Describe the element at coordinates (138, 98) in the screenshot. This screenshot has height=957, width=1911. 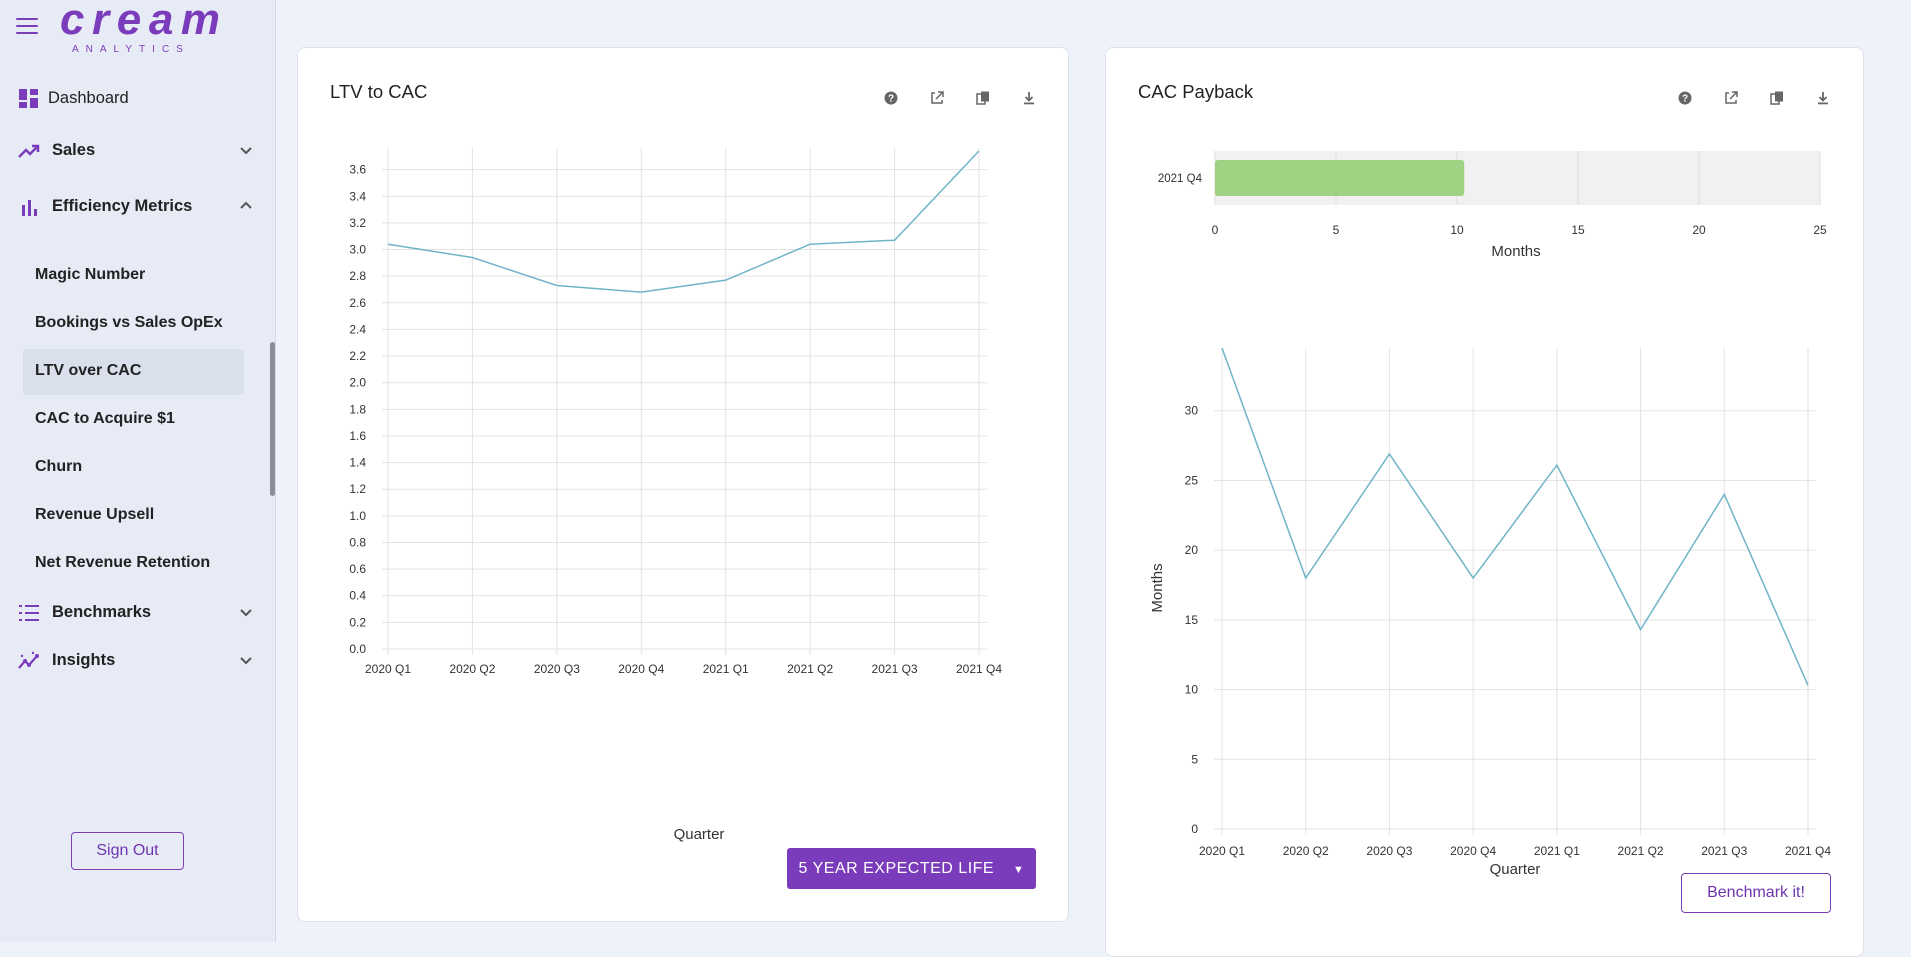
I see `sidebar-item-dashboard: Dashboard` at that location.